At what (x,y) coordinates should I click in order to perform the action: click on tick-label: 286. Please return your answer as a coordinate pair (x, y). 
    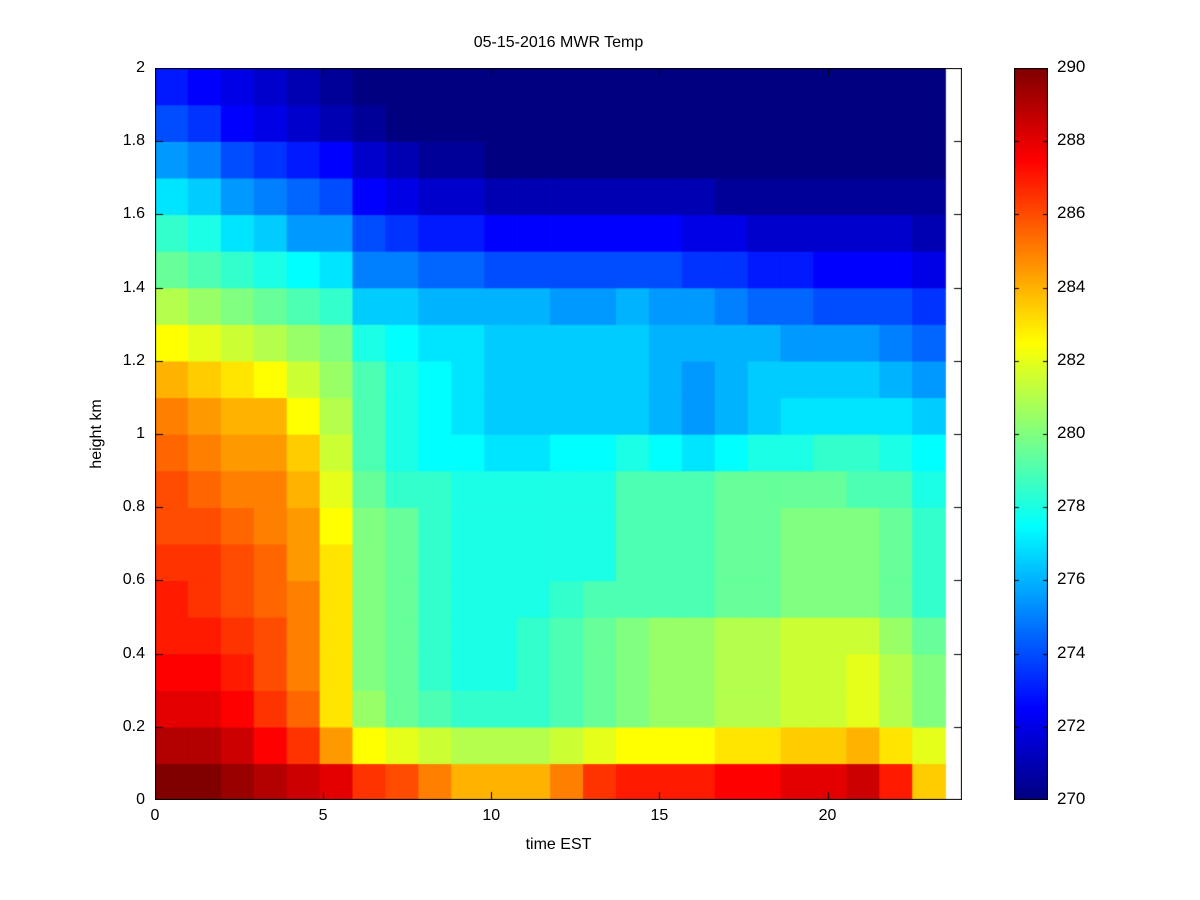
    Looking at the image, I should click on (1071, 213).